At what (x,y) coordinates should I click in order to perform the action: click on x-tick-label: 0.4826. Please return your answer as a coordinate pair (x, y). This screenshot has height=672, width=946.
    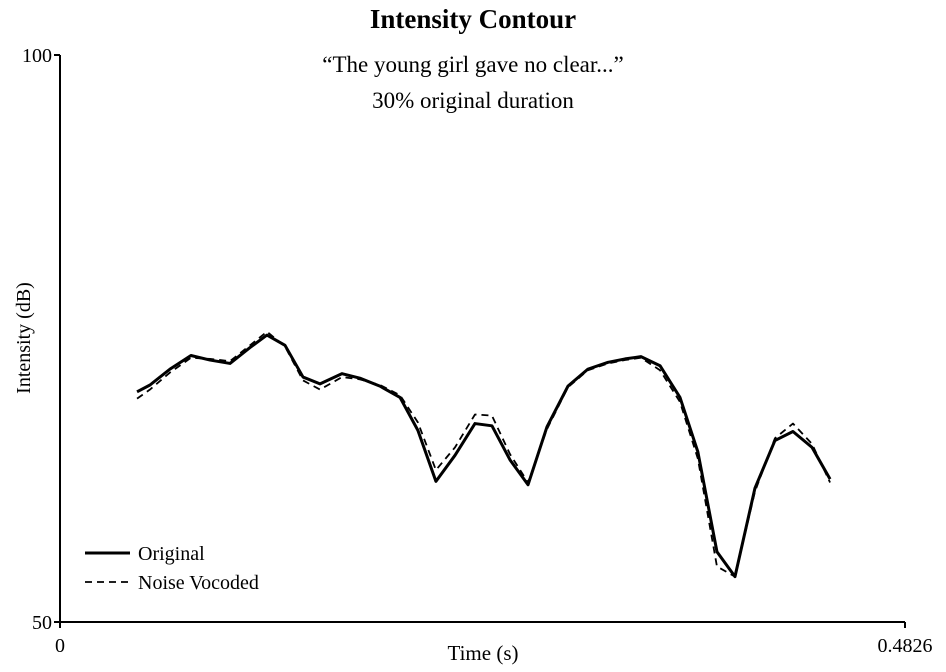
    Looking at the image, I should click on (905, 646).